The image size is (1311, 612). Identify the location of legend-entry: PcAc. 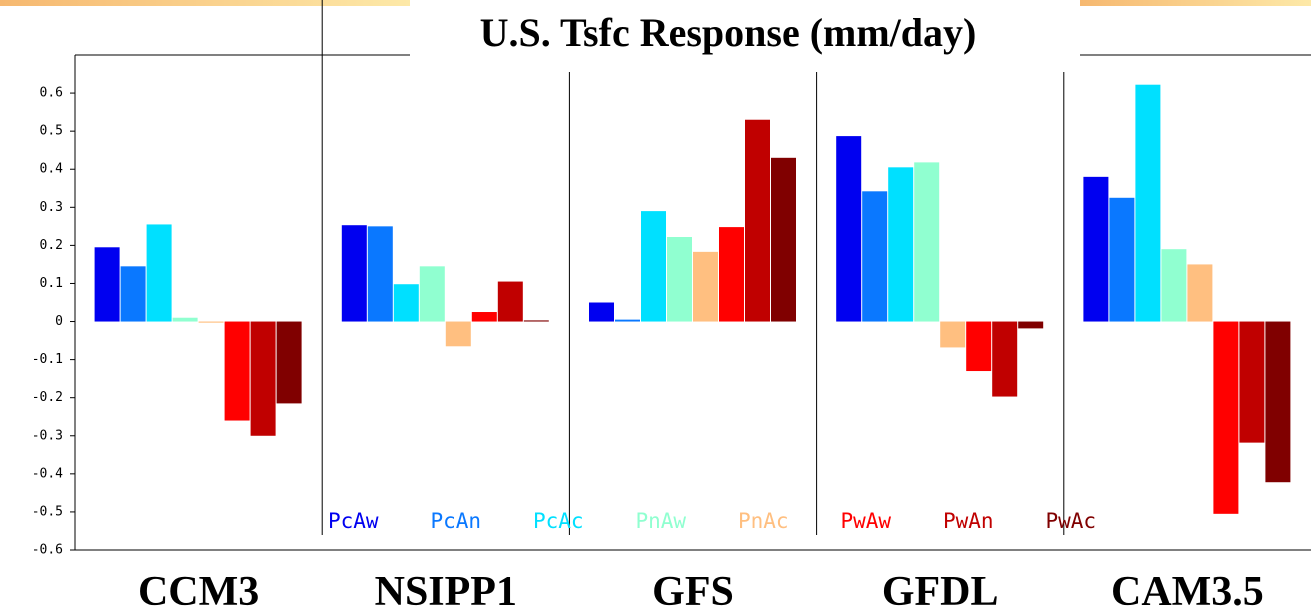
(558, 521).